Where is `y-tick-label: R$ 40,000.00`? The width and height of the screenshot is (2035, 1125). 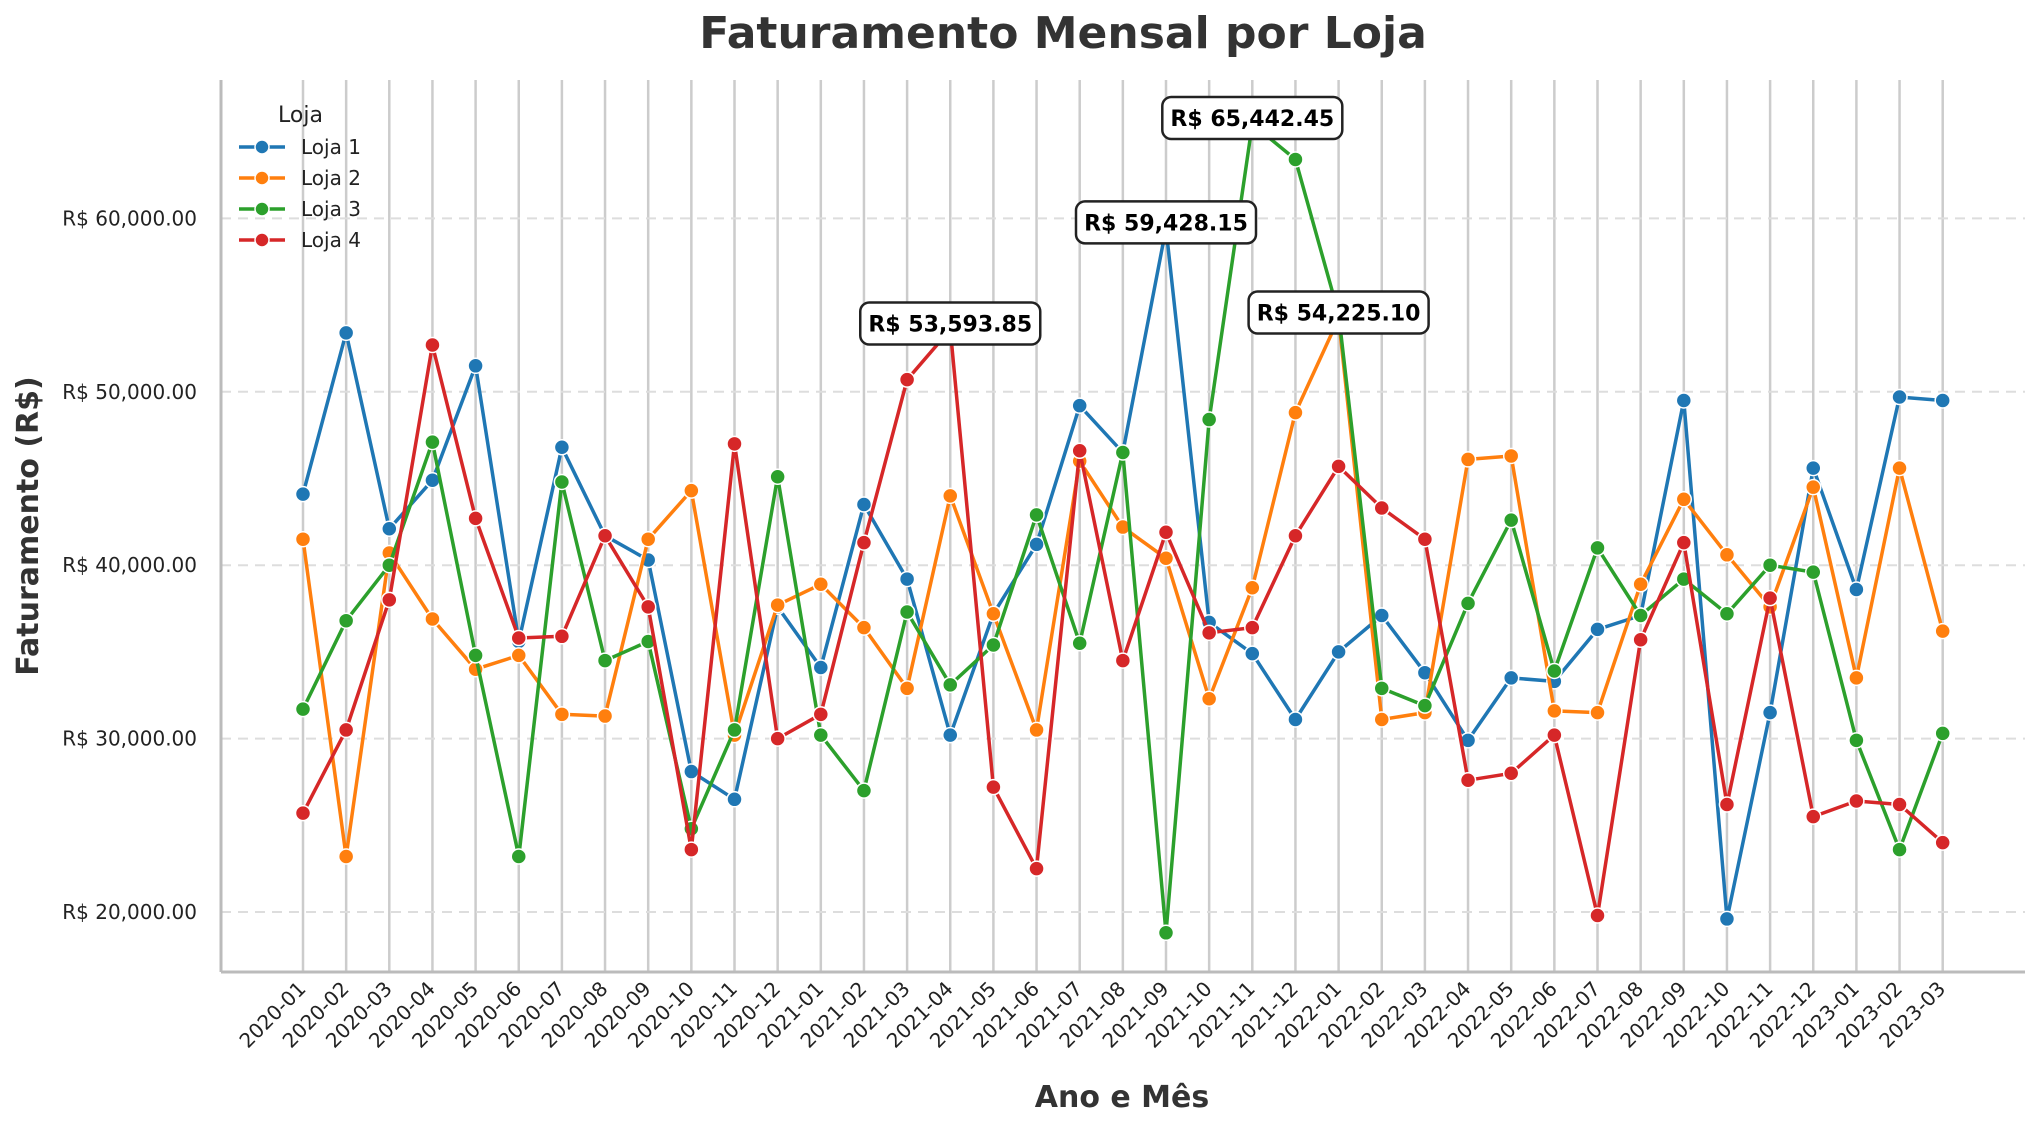 y-tick-label: R$ 40,000.00 is located at coordinates (129, 565).